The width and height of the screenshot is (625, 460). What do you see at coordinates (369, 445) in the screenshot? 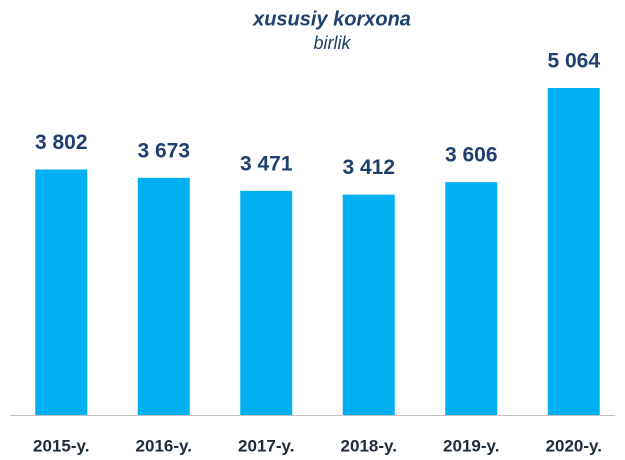
I see `x-tick-label: 2018-y.` at bounding box center [369, 445].